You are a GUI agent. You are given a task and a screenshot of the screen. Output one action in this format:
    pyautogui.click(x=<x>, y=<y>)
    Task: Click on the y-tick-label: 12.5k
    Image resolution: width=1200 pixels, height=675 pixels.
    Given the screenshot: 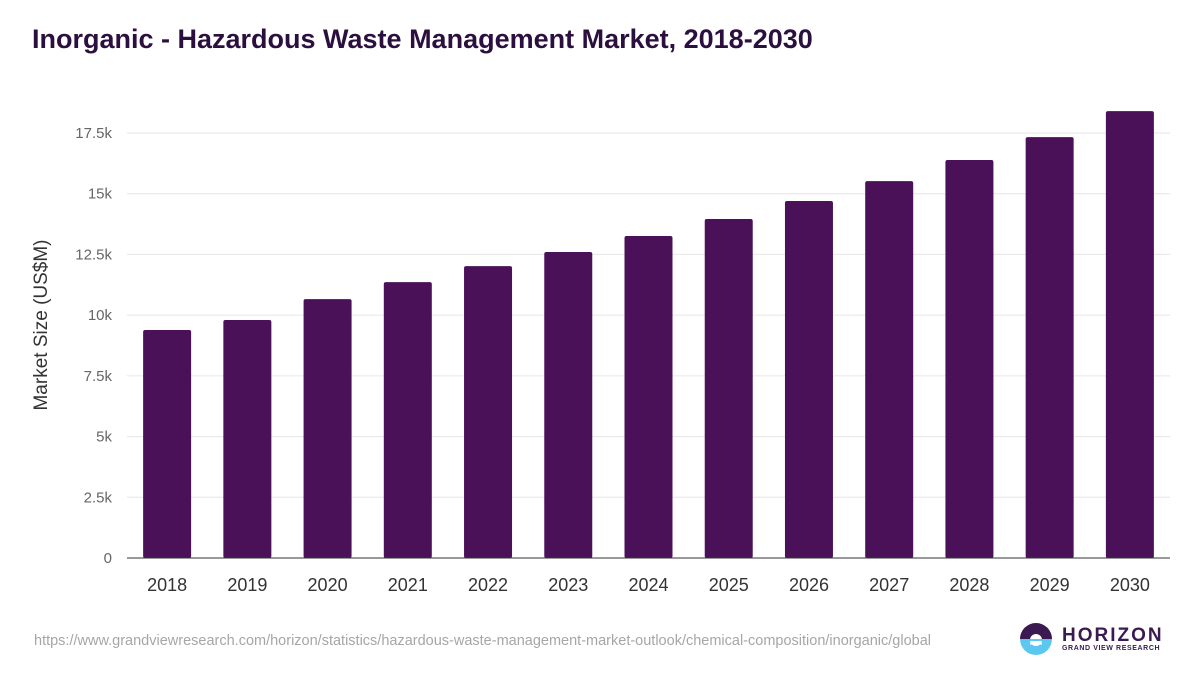 What is the action you would take?
    pyautogui.click(x=93, y=254)
    